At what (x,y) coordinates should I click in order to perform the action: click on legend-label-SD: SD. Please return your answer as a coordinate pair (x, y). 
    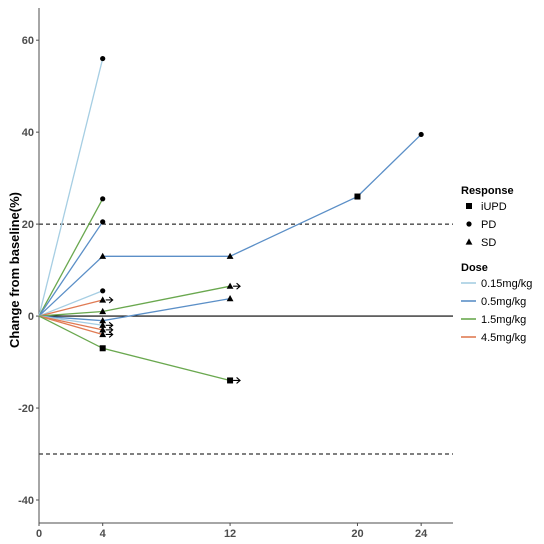
    Looking at the image, I should click on (488, 243).